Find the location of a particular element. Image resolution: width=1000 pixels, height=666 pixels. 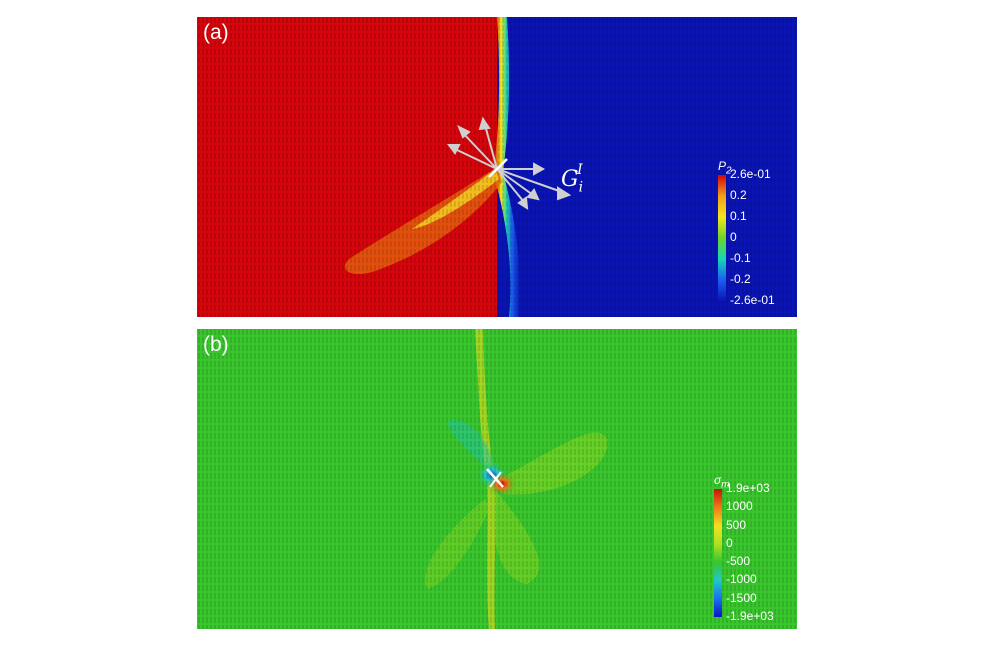

panel-a-label: (a) is located at coordinates (216, 32).